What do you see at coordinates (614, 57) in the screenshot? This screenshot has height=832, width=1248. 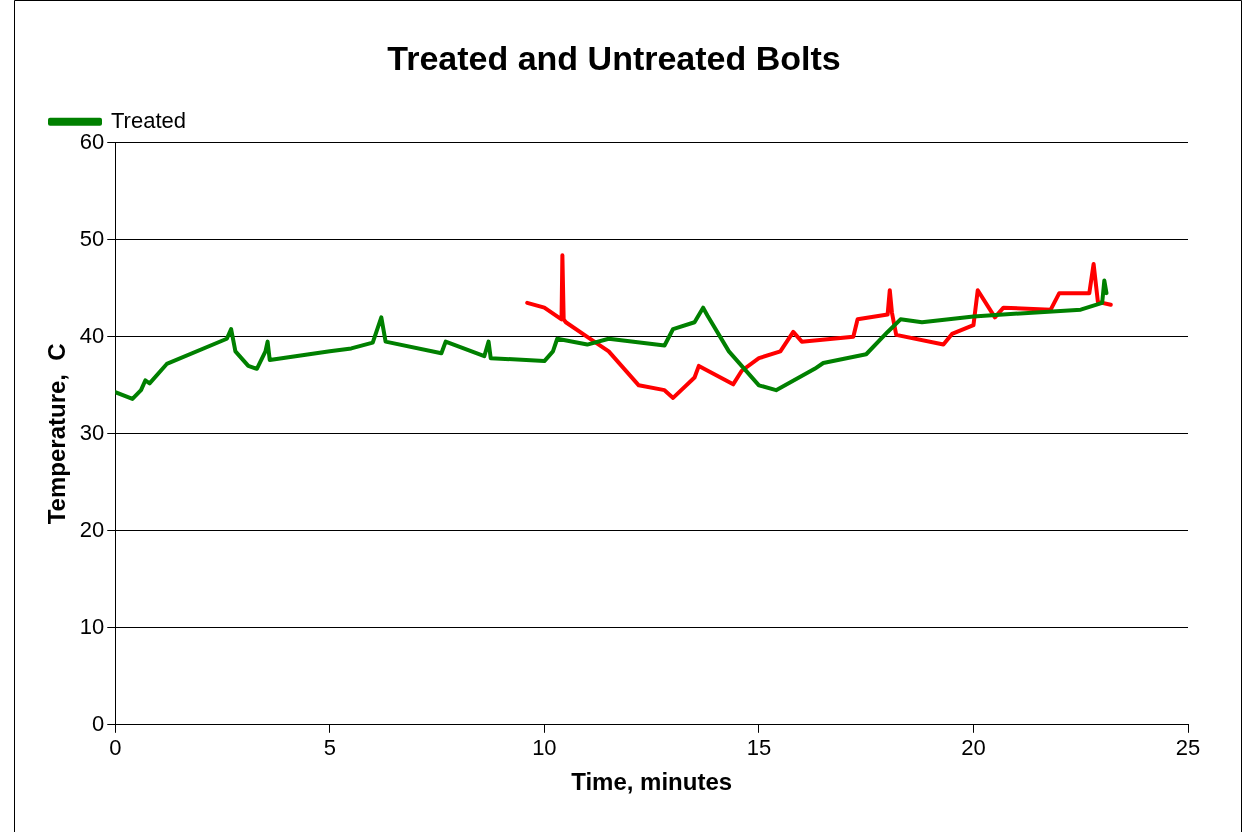 I see `chart-title: Treated and Untreated Bolts` at bounding box center [614, 57].